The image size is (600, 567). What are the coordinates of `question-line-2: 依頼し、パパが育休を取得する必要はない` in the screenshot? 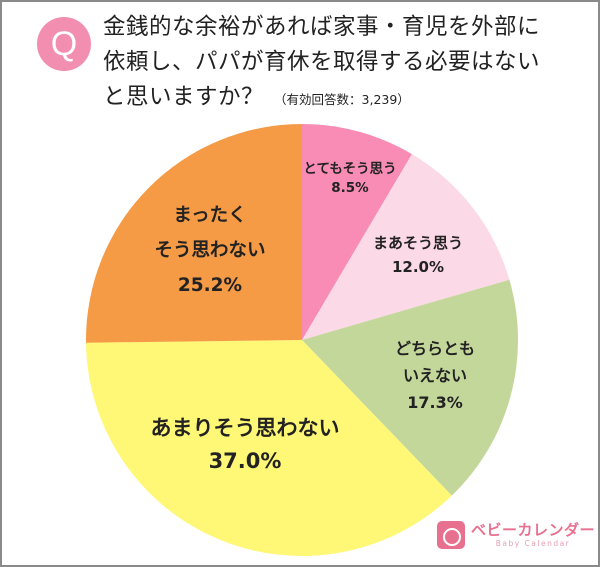 It's located at (322, 62).